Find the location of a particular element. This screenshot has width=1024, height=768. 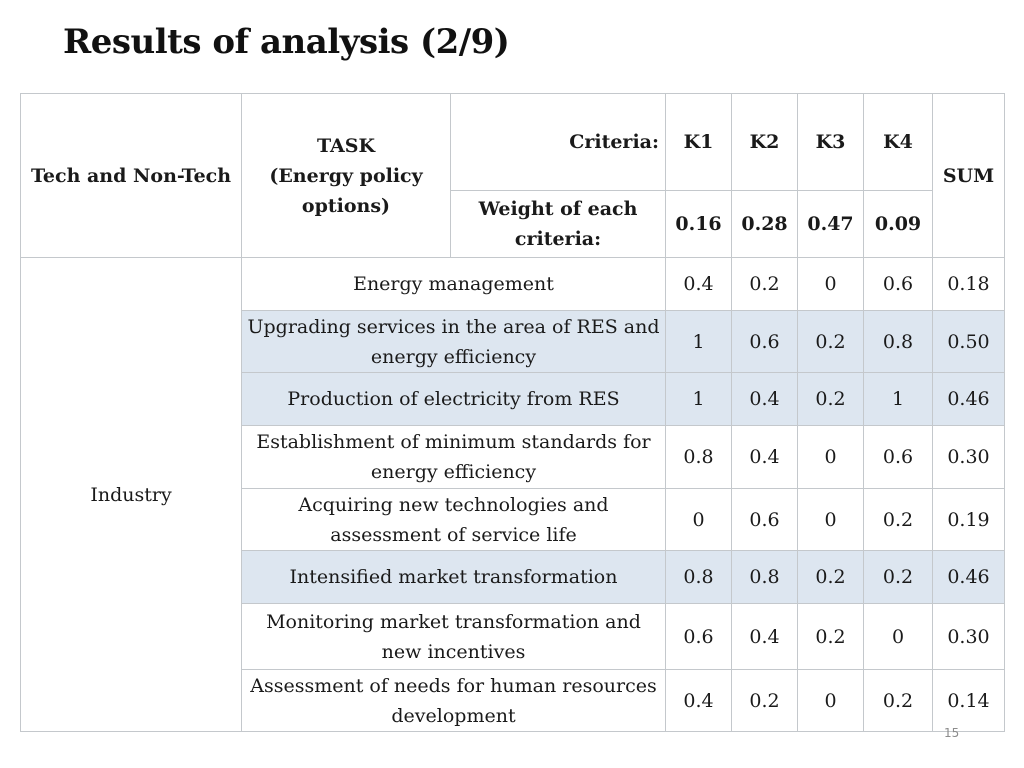

task-cell: Energy management is located at coordinates (453, 284).